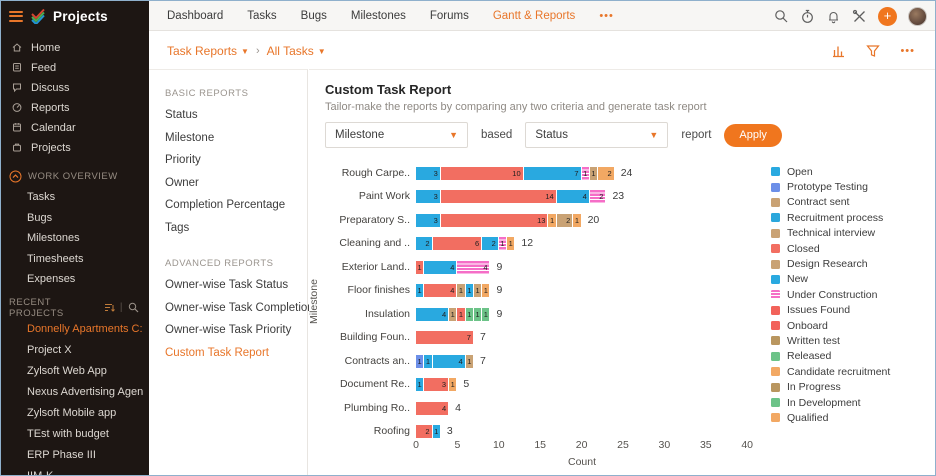  I want to click on tools-icon, so click(859, 16).